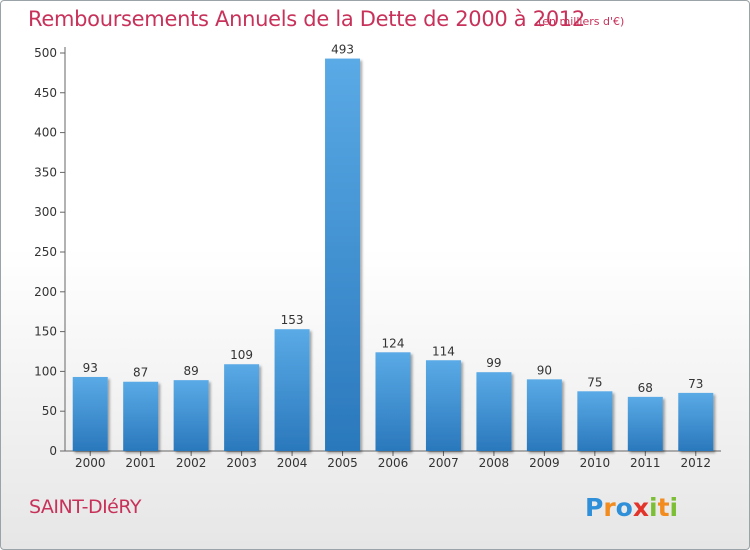  Describe the element at coordinates (45, 252) in the screenshot. I see `y-tick-label: 250` at that location.